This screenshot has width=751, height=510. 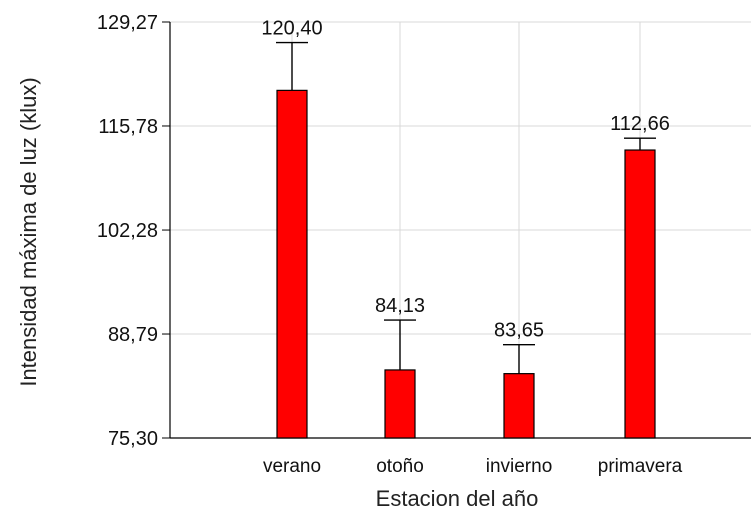 What do you see at coordinates (127, 231) in the screenshot?
I see `y-tick-label-2: 102,28` at bounding box center [127, 231].